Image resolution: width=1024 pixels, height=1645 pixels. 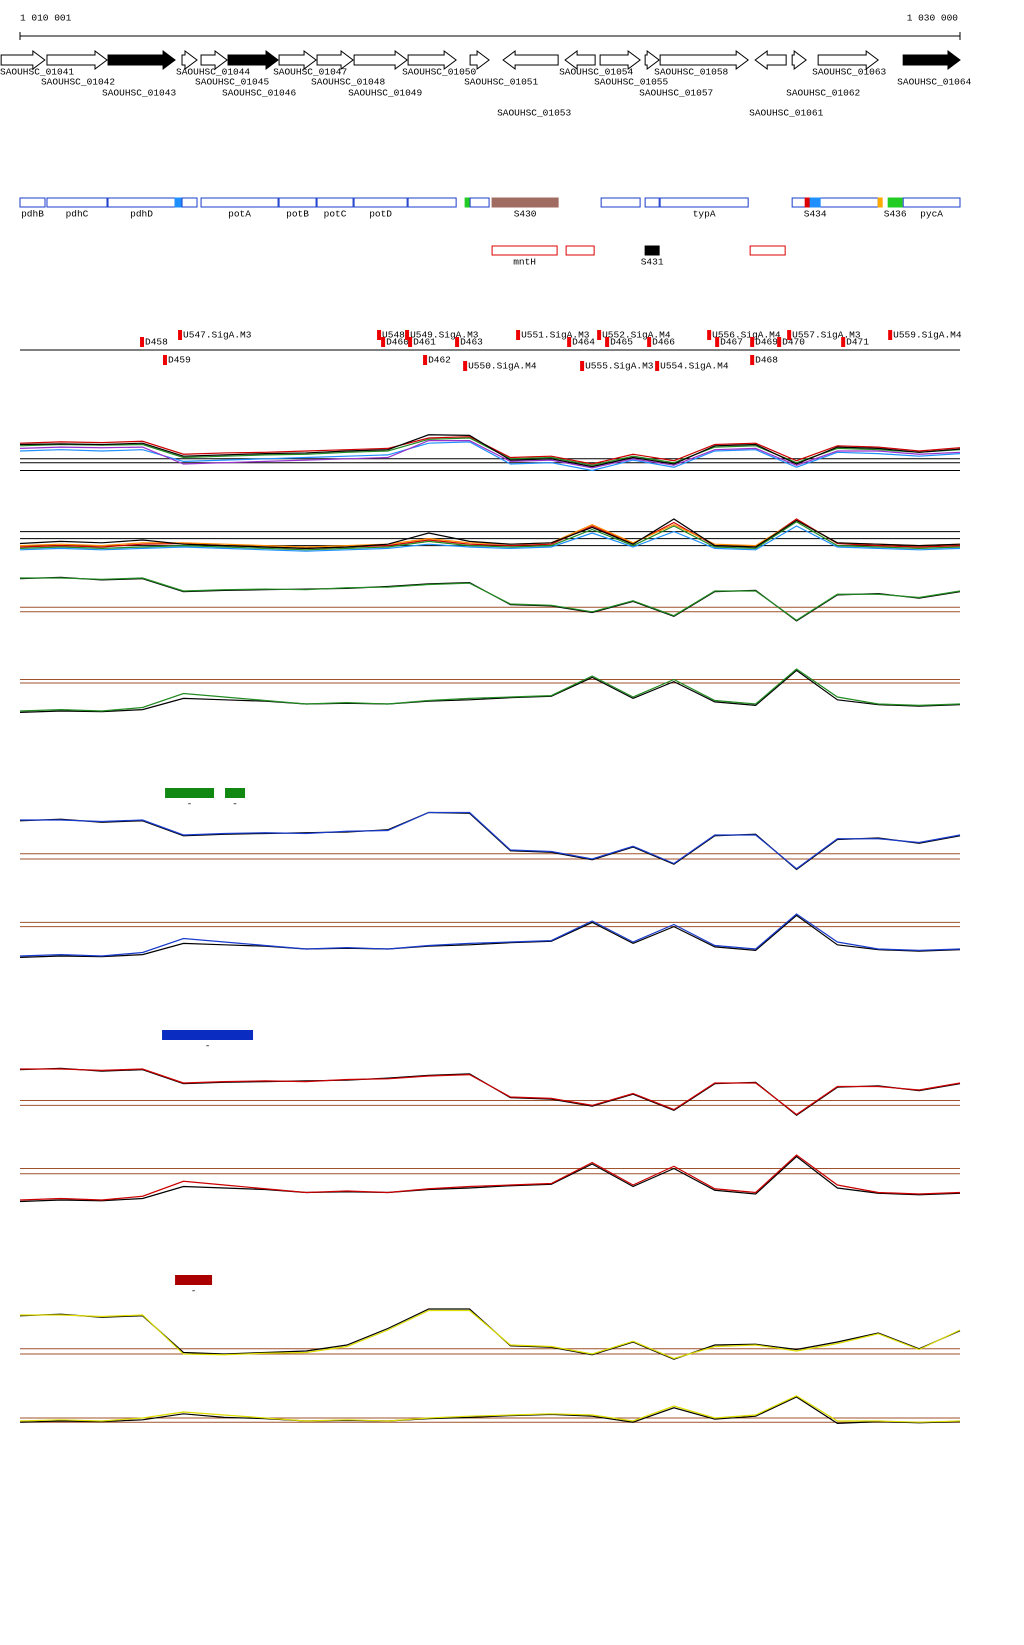 What do you see at coordinates (933, 18) in the screenshot?
I see `ruler-end: 1 030 000` at bounding box center [933, 18].